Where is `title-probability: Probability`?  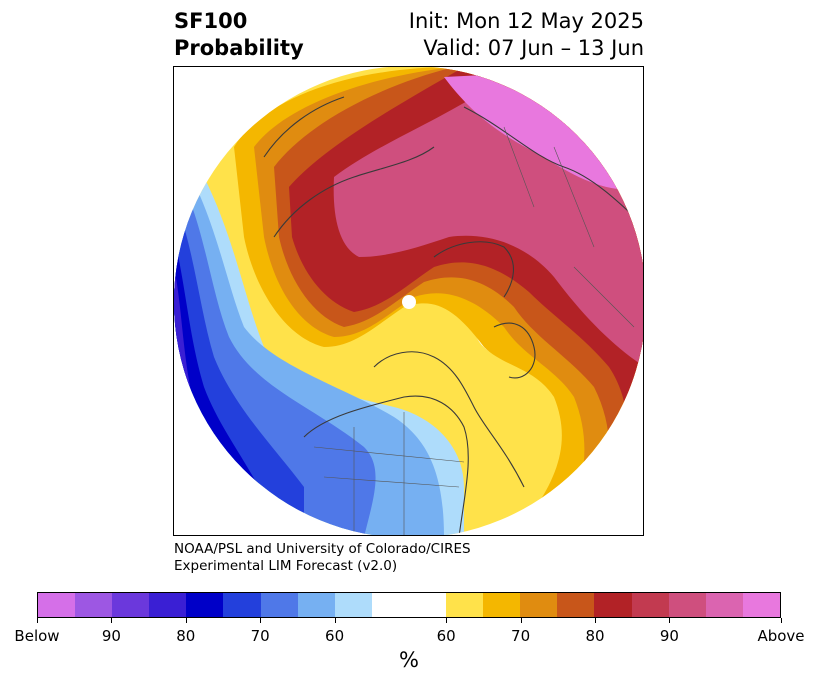 title-probability: Probability is located at coordinates (239, 48).